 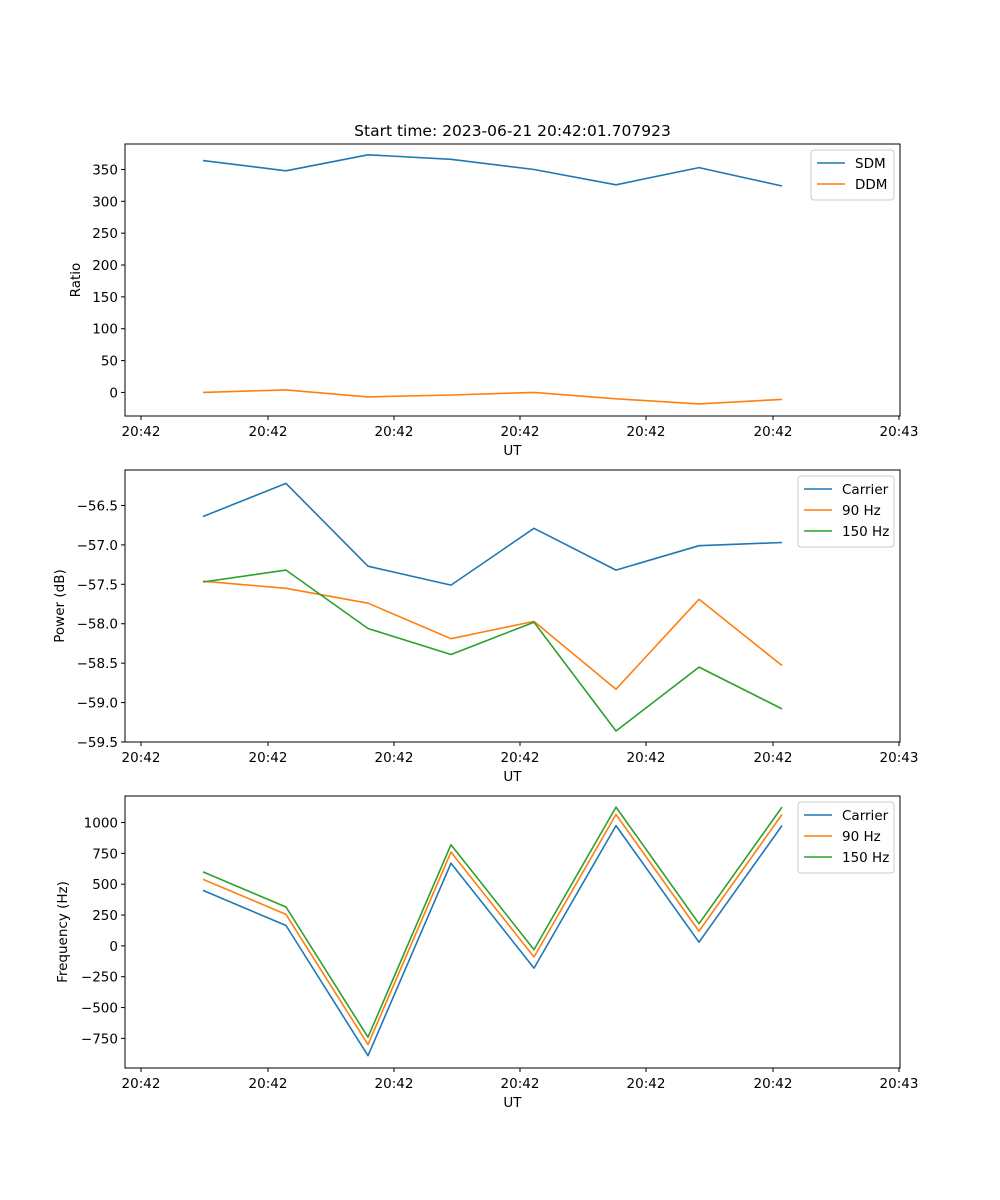 I want to click on y-tick-label: 50, so click(x=109, y=362).